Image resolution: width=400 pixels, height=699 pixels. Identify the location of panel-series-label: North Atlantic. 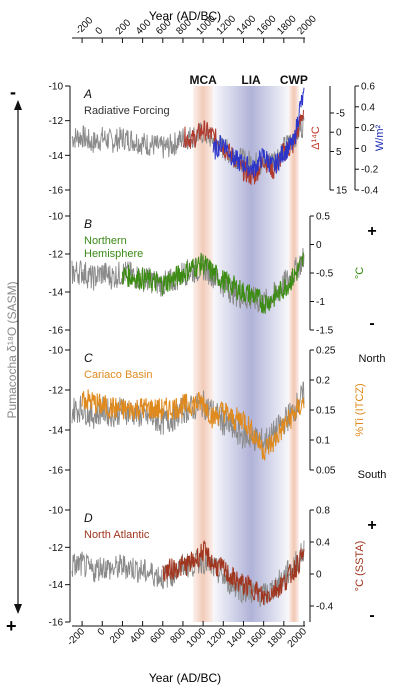
(117, 535).